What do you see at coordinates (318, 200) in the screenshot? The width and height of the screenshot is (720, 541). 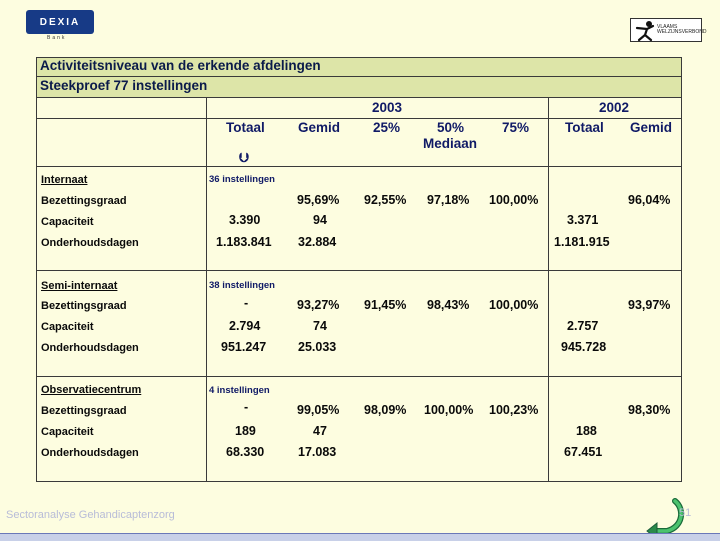 I see `cell-gemid-2003: 95,69%` at bounding box center [318, 200].